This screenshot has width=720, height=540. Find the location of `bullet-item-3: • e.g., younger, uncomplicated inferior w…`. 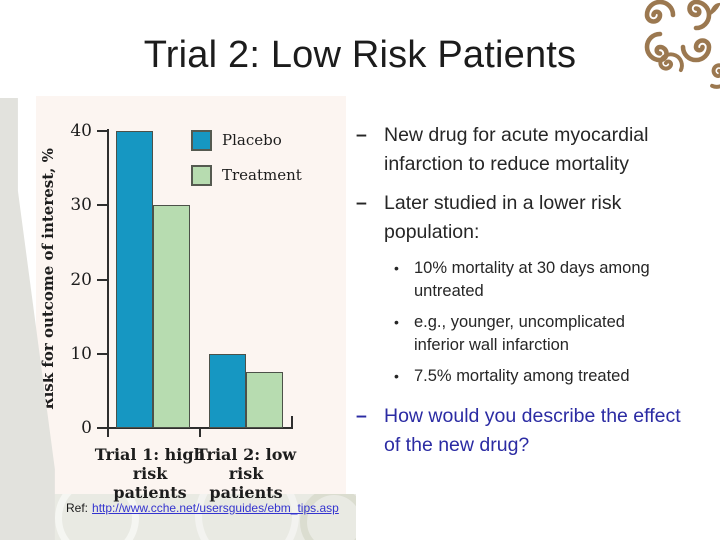

bullet-item-3: • e.g., younger, uncomplicated inferior w… is located at coordinates (538, 334).